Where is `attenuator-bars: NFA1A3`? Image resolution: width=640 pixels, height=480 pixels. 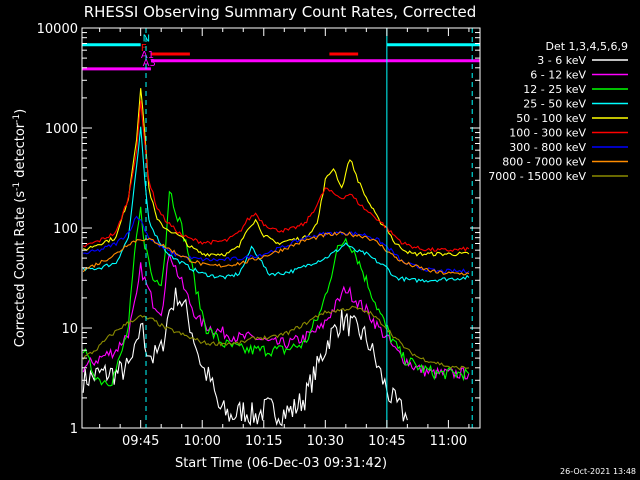 attenuator-bars: NFA1A3 is located at coordinates (281, 52).